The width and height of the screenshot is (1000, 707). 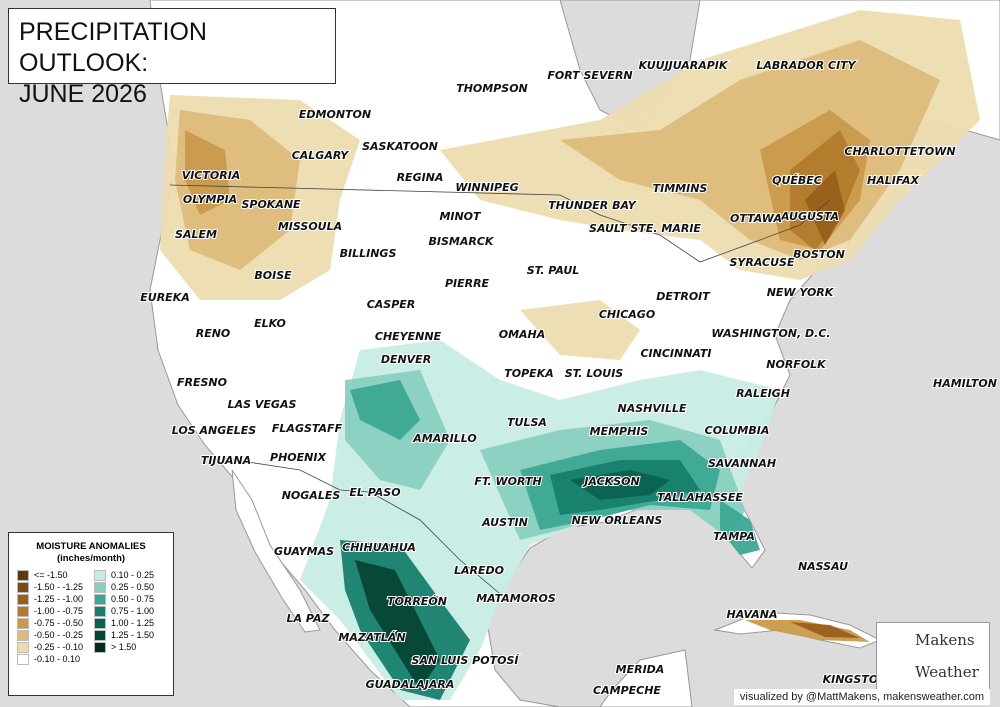 I want to click on city-label: TOPEKA, so click(x=528, y=373).